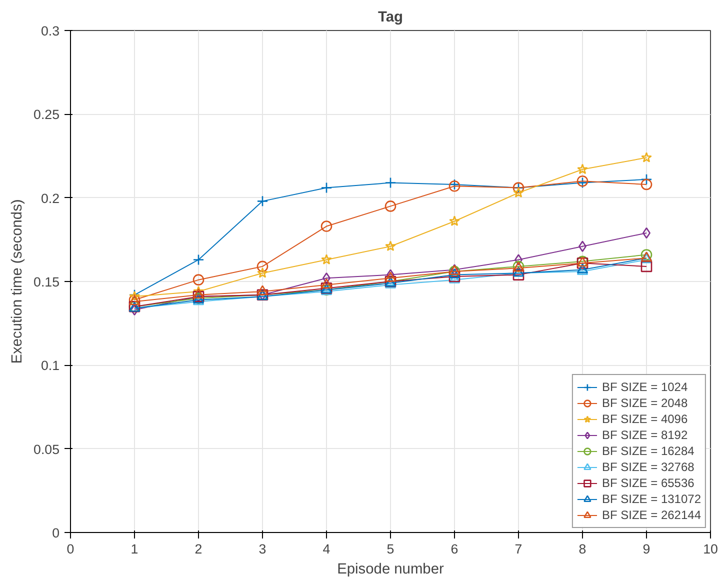 This screenshot has height=583, width=723. What do you see at coordinates (518, 549) in the screenshot?
I see `x-tick-label: 7` at bounding box center [518, 549].